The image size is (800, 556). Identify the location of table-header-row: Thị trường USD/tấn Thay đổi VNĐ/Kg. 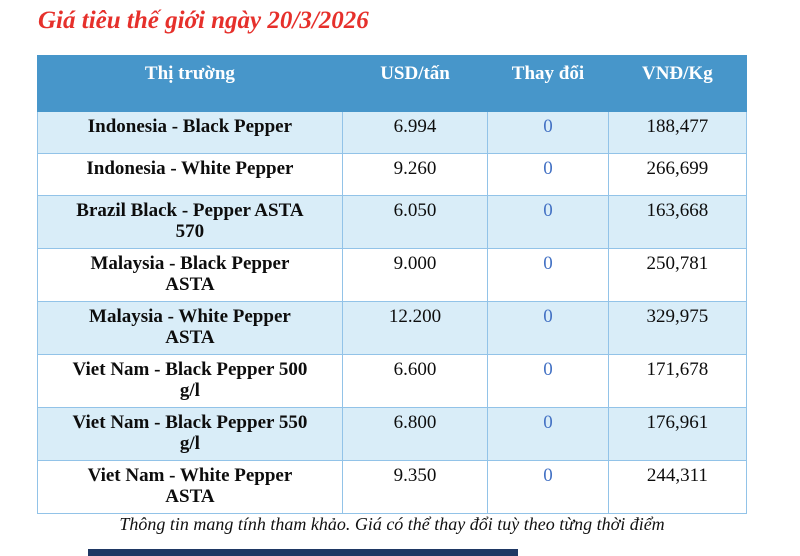
(392, 83).